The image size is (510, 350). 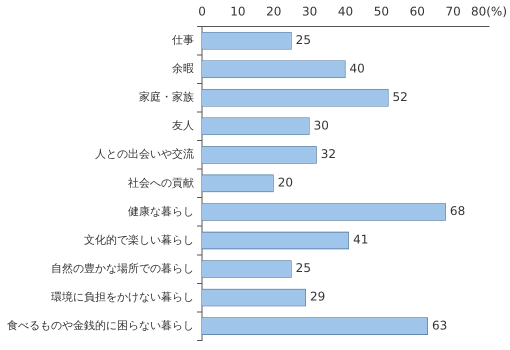 I want to click on y-tick-label: 社会への貢献, so click(x=161, y=183).